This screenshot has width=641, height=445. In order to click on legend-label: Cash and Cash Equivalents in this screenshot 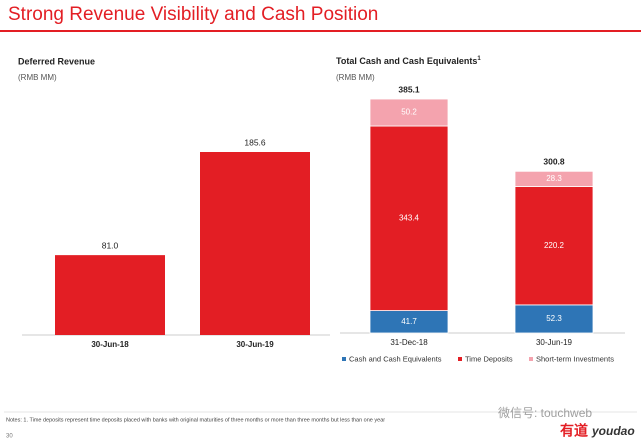, I will do `click(395, 358)`.